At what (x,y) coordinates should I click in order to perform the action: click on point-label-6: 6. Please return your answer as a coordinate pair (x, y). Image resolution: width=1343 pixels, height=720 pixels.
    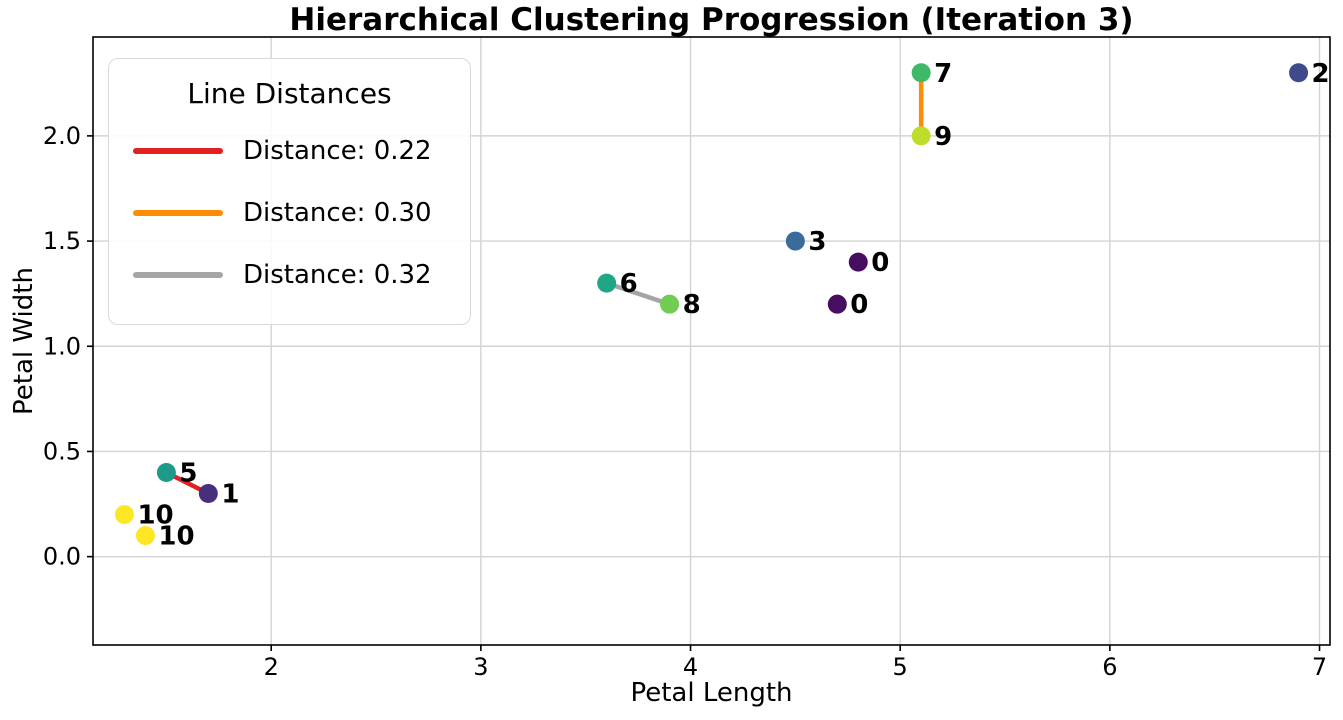
    Looking at the image, I should click on (629, 284).